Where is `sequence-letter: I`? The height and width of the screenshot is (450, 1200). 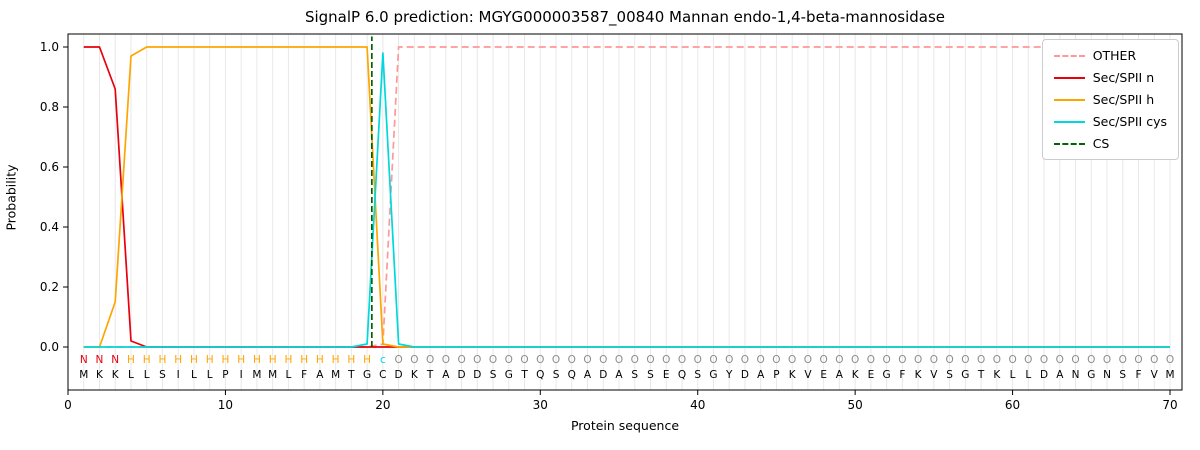
sequence-letter: I is located at coordinates (241, 375).